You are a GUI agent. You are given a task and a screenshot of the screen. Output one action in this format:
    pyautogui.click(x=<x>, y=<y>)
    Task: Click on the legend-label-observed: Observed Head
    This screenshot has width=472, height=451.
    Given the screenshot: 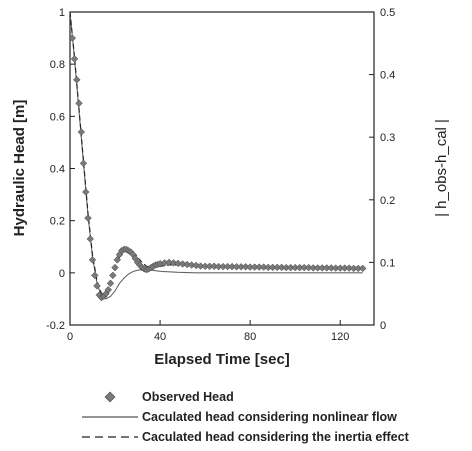 What is the action you would take?
    pyautogui.click(x=188, y=397)
    